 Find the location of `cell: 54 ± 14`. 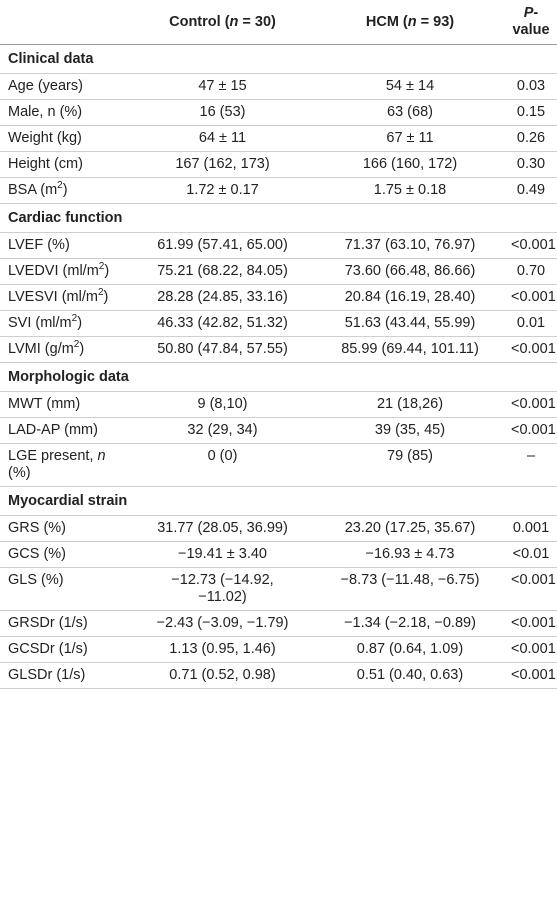

cell: 54 ± 14 is located at coordinates (410, 86).